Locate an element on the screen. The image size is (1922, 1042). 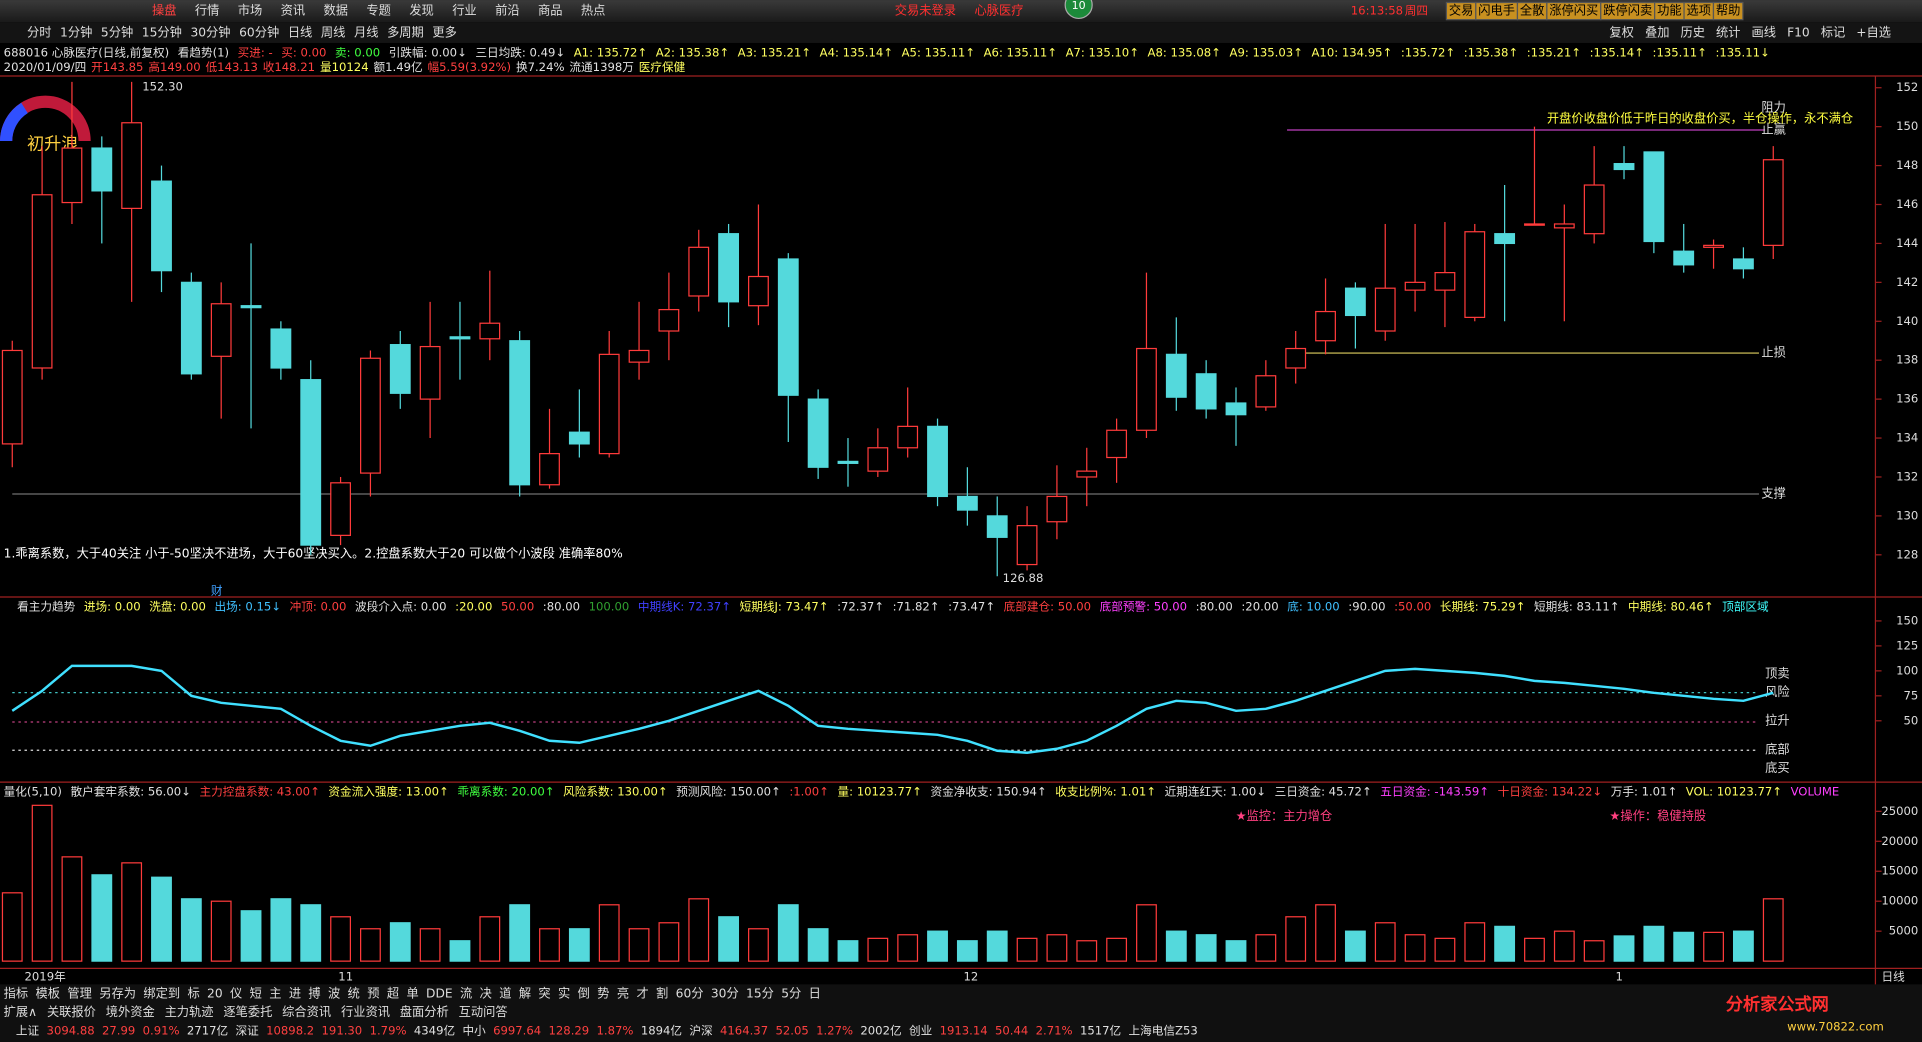
period-tab: 60分钟 is located at coordinates (259, 32).